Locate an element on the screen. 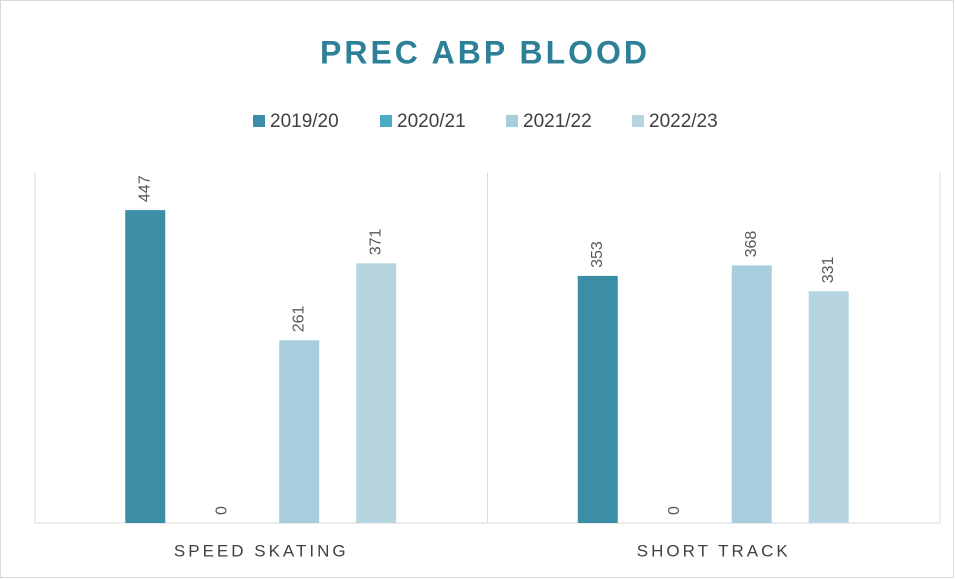 The height and width of the screenshot is (579, 955). chart-title: PREC ABP BLOOD is located at coordinates (485, 52).